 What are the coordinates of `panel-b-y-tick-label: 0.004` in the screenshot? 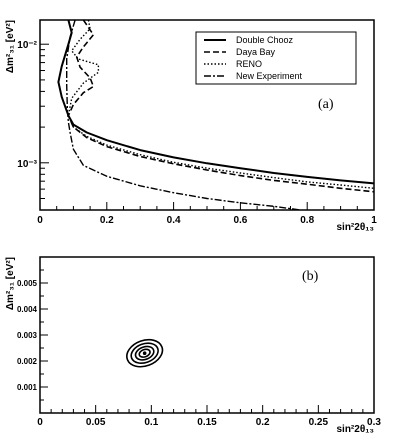 It's located at (27, 309).